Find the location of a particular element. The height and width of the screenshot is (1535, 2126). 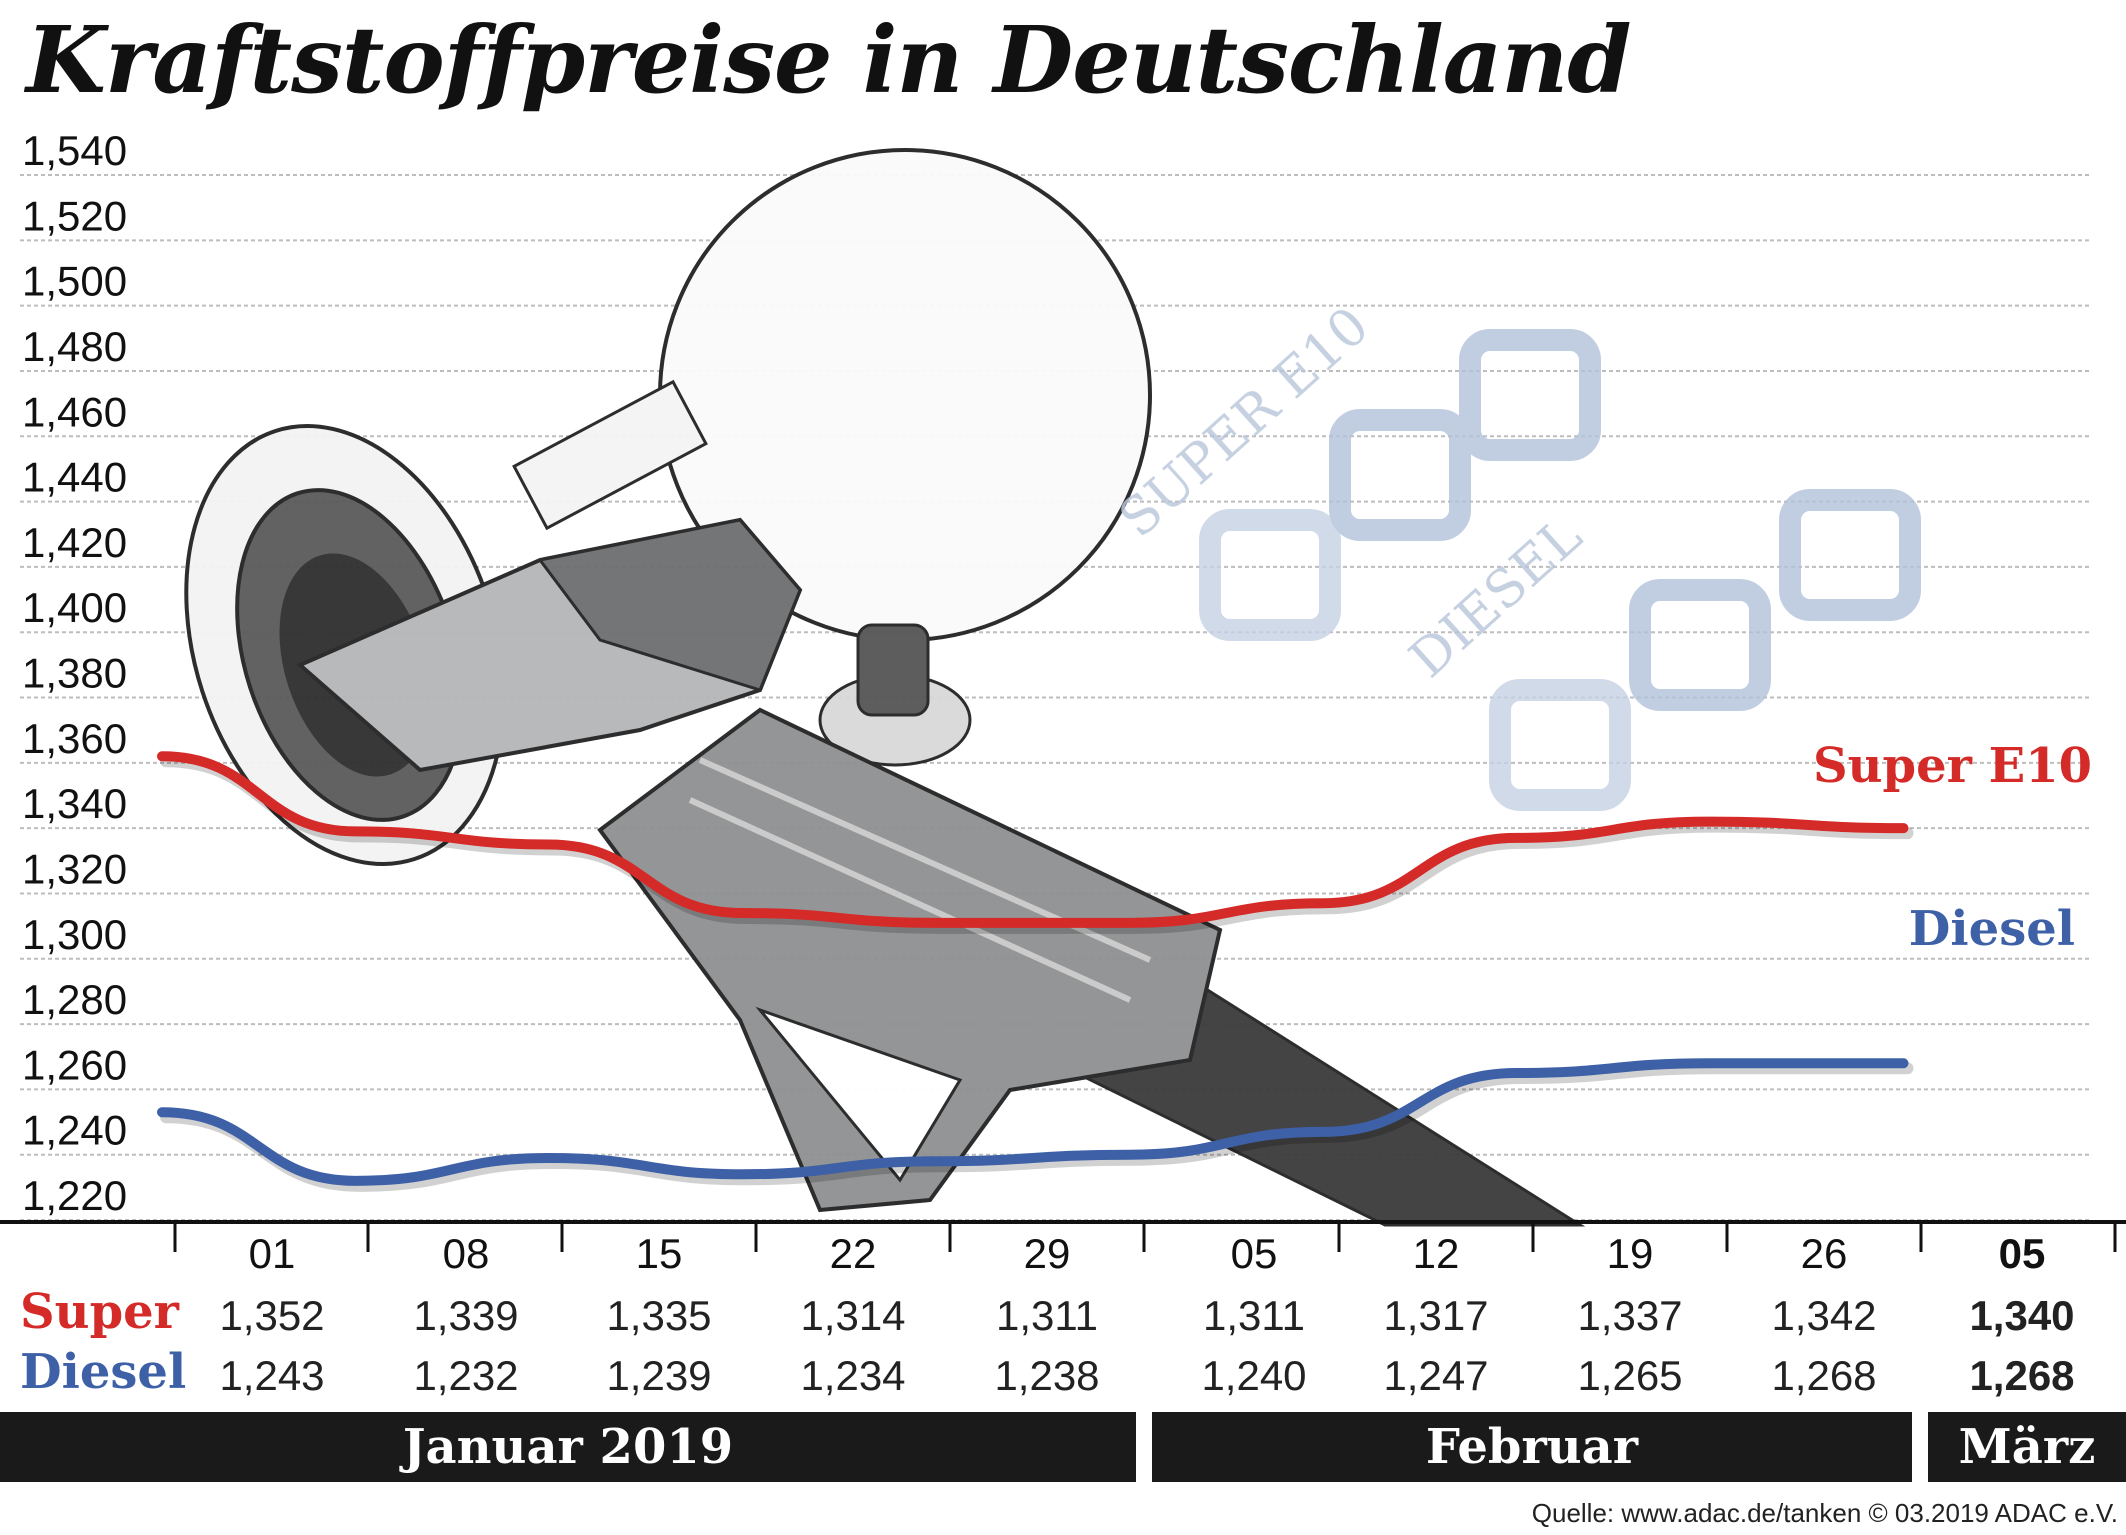

cap-latch-icon is located at coordinates (610, 455).